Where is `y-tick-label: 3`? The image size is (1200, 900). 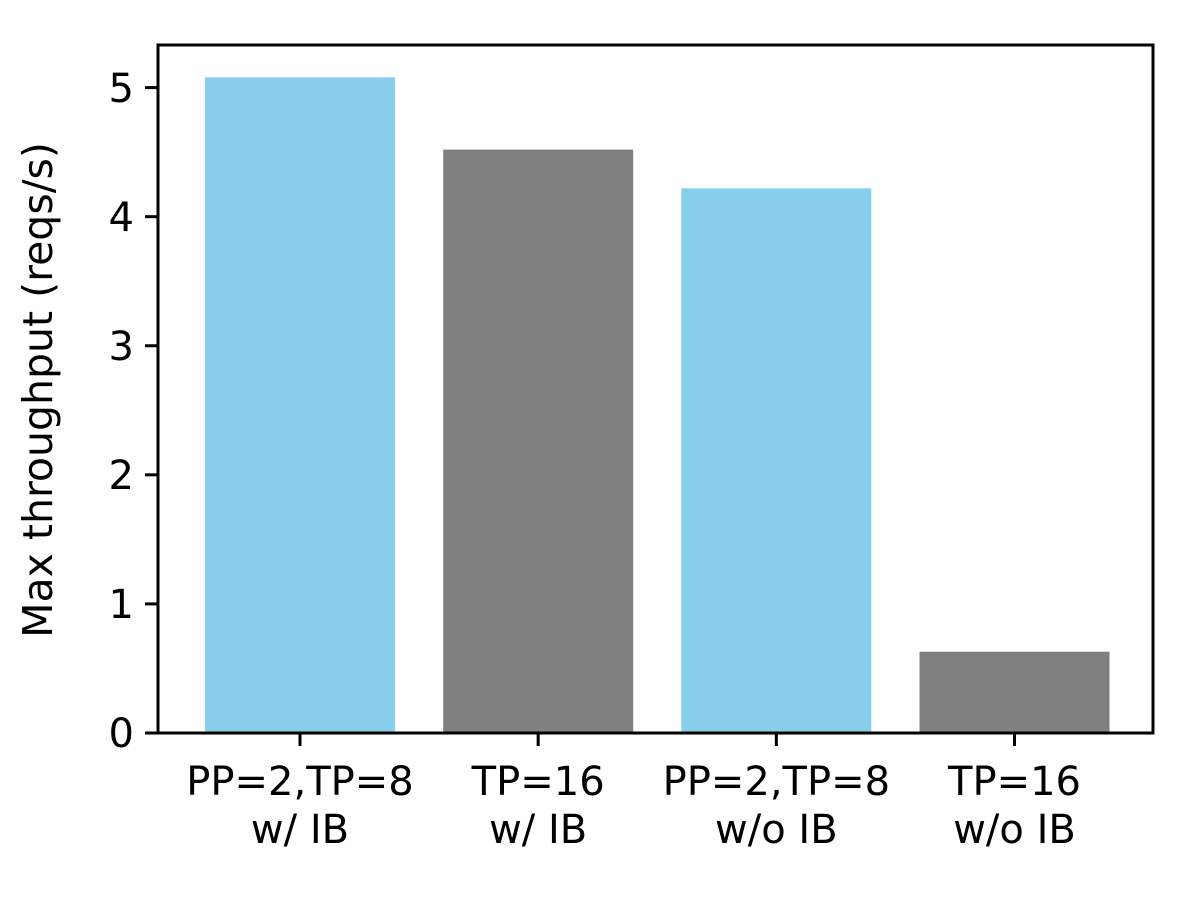 y-tick-label: 3 is located at coordinates (121, 347).